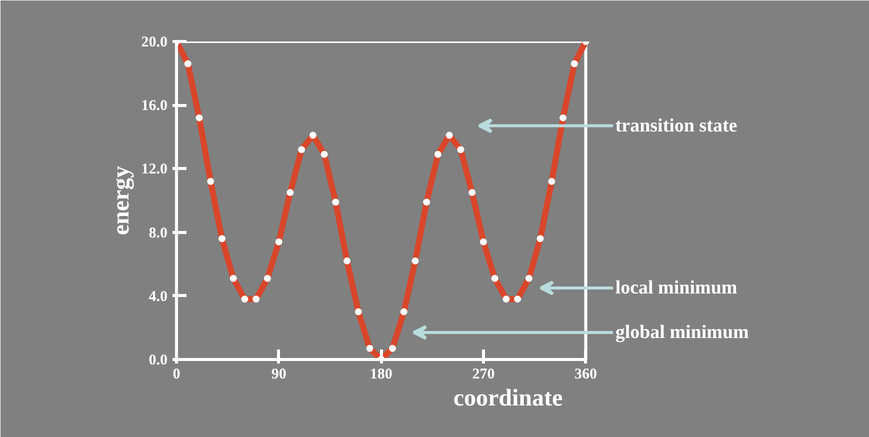  Describe the element at coordinates (483, 374) in the screenshot. I see `x-tick-label: 270` at that location.